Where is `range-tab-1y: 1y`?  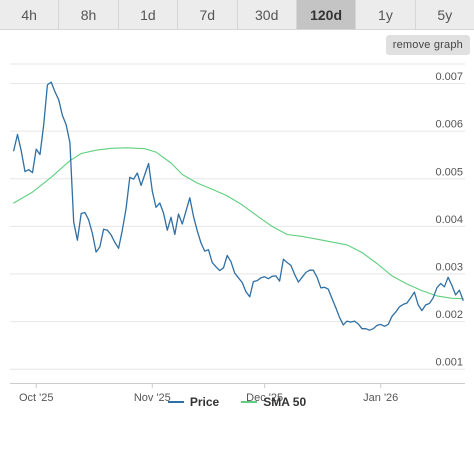
range-tab-1y: 1y is located at coordinates (386, 15).